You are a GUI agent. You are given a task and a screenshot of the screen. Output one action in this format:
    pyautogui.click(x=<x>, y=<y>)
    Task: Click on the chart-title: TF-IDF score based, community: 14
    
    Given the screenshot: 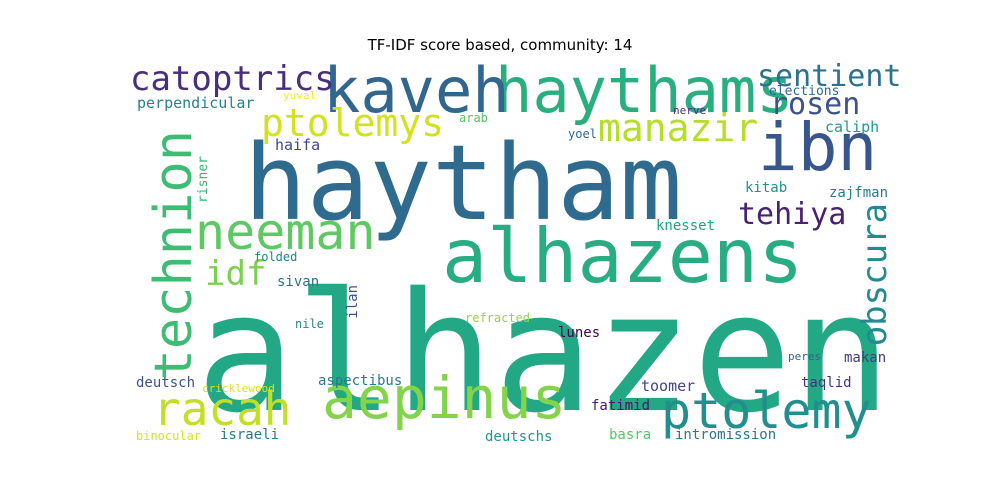 What is the action you would take?
    pyautogui.click(x=500, y=45)
    